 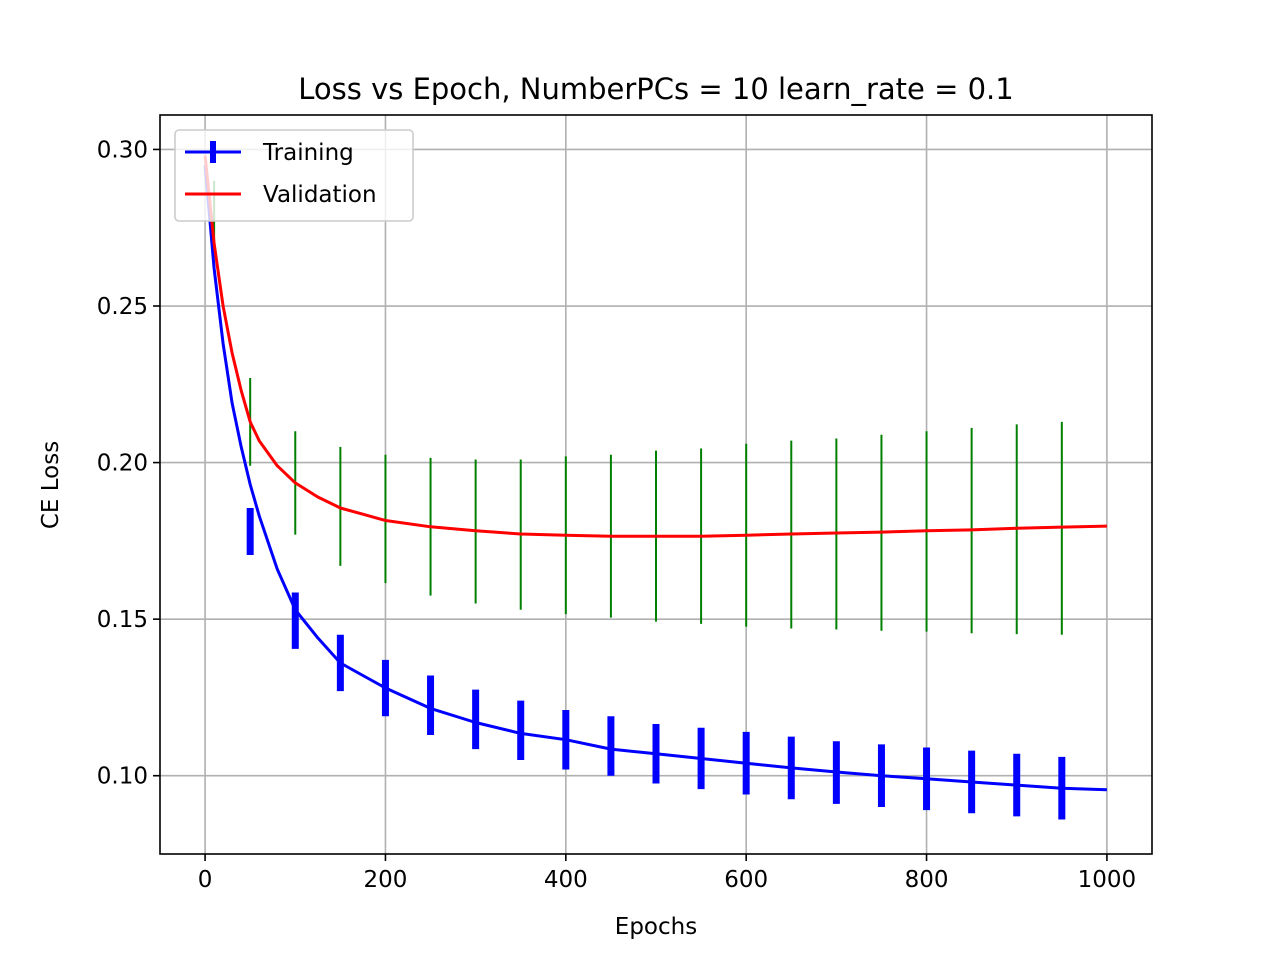 What do you see at coordinates (122, 150) in the screenshot?
I see `y-tick-label: 0.30` at bounding box center [122, 150].